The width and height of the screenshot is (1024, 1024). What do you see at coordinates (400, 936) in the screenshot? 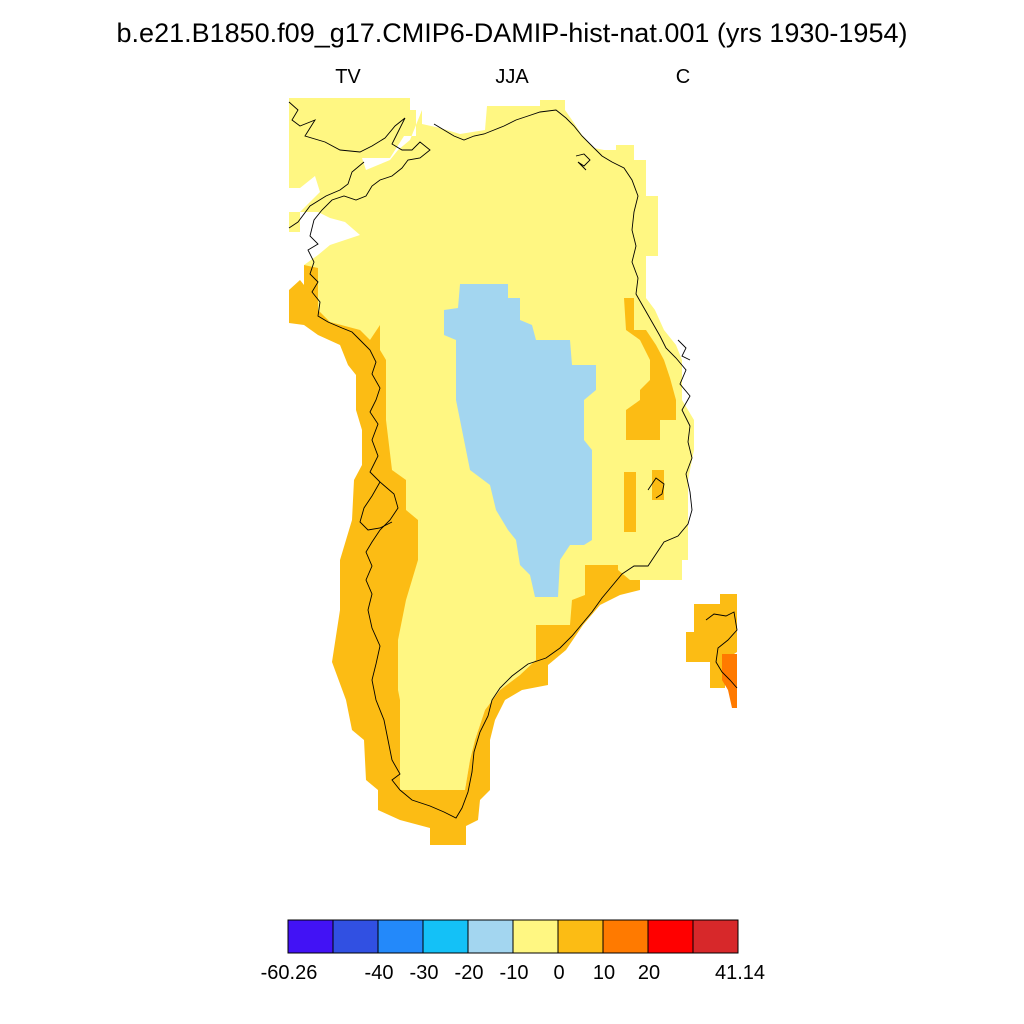
I see `colorbar-box-neg50_neg40` at bounding box center [400, 936].